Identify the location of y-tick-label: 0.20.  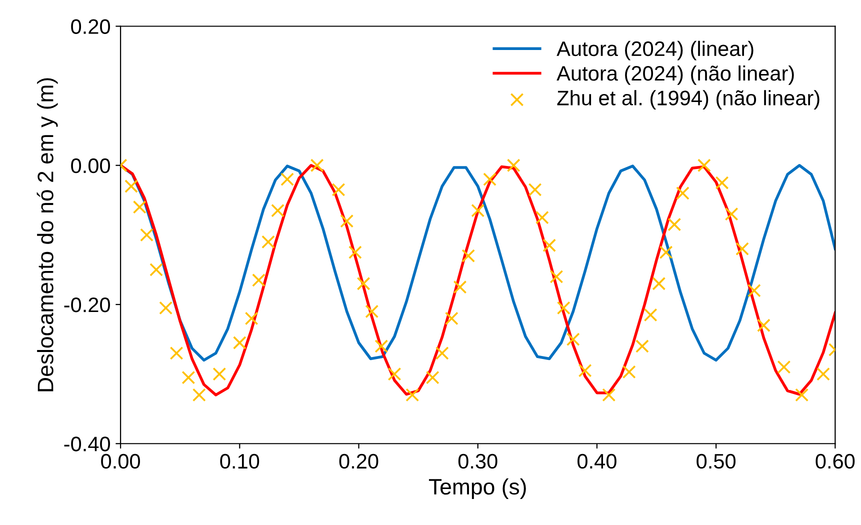
(90, 26).